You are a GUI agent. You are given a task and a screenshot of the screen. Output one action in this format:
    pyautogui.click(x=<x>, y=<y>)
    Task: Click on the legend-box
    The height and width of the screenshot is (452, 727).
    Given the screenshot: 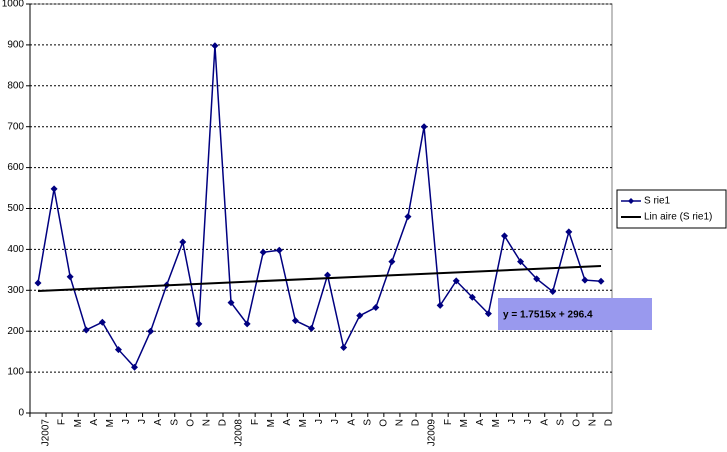 What is the action you would take?
    pyautogui.click(x=671, y=209)
    